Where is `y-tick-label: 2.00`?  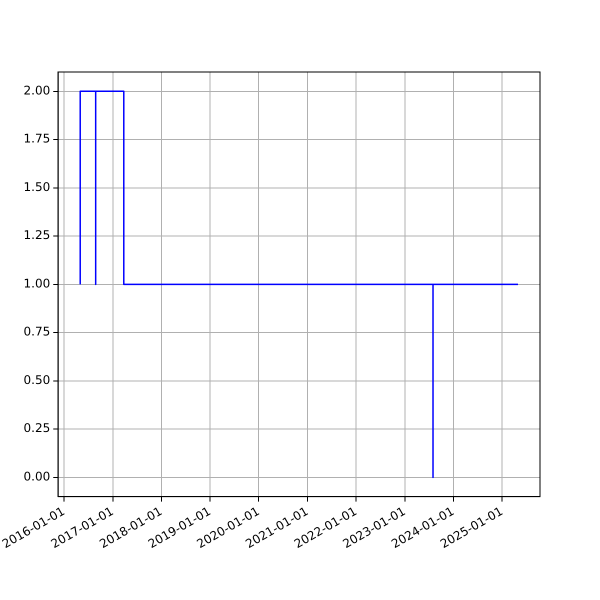
y-tick-label: 2.00 is located at coordinates (37, 90).